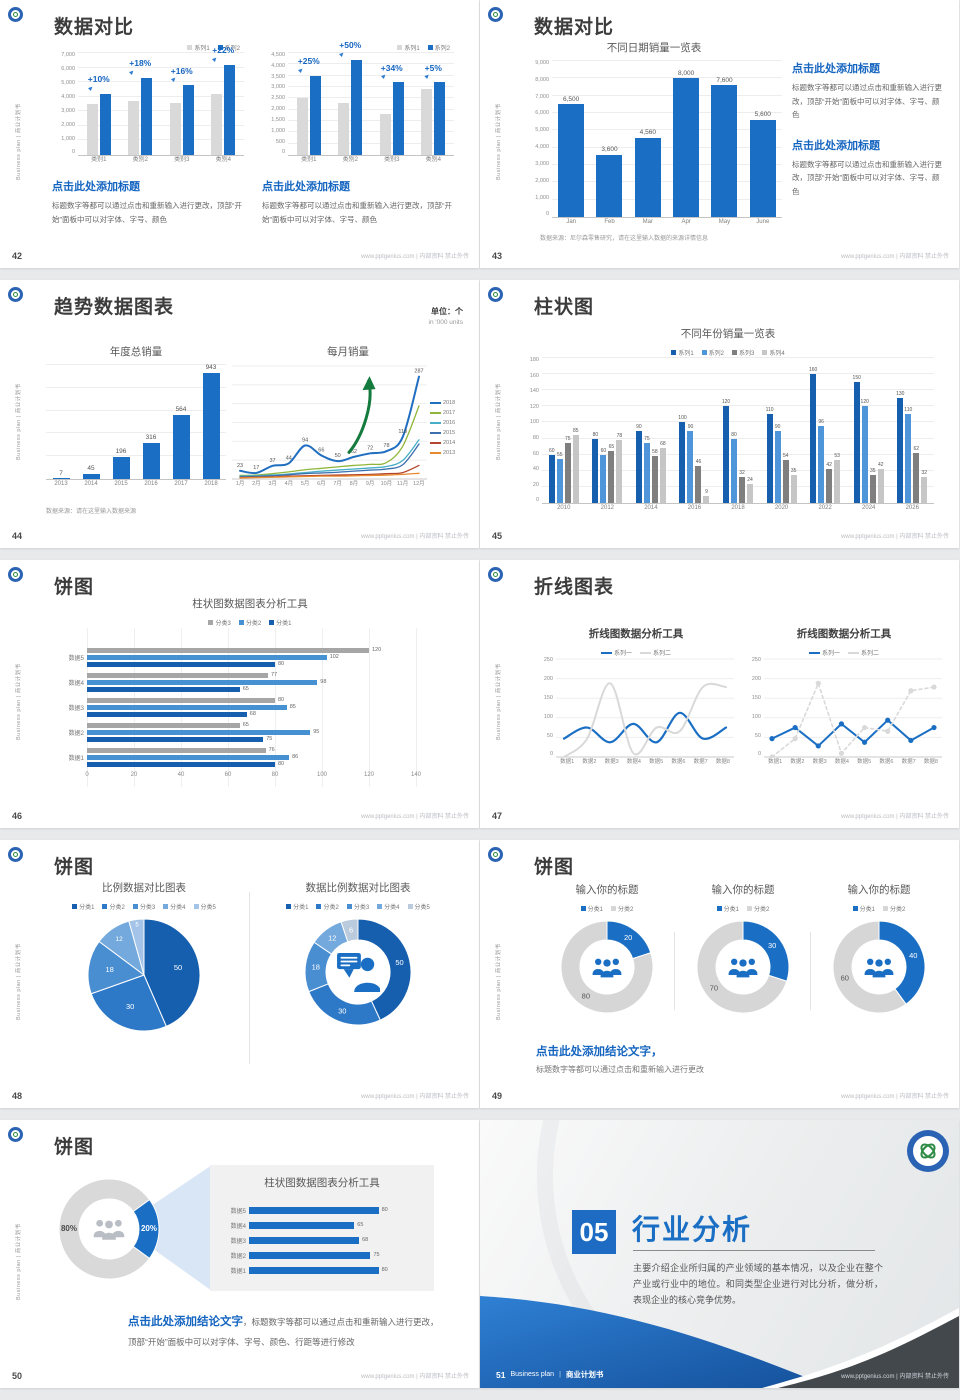  I want to click on bar-label: 60, so click(603, 450).